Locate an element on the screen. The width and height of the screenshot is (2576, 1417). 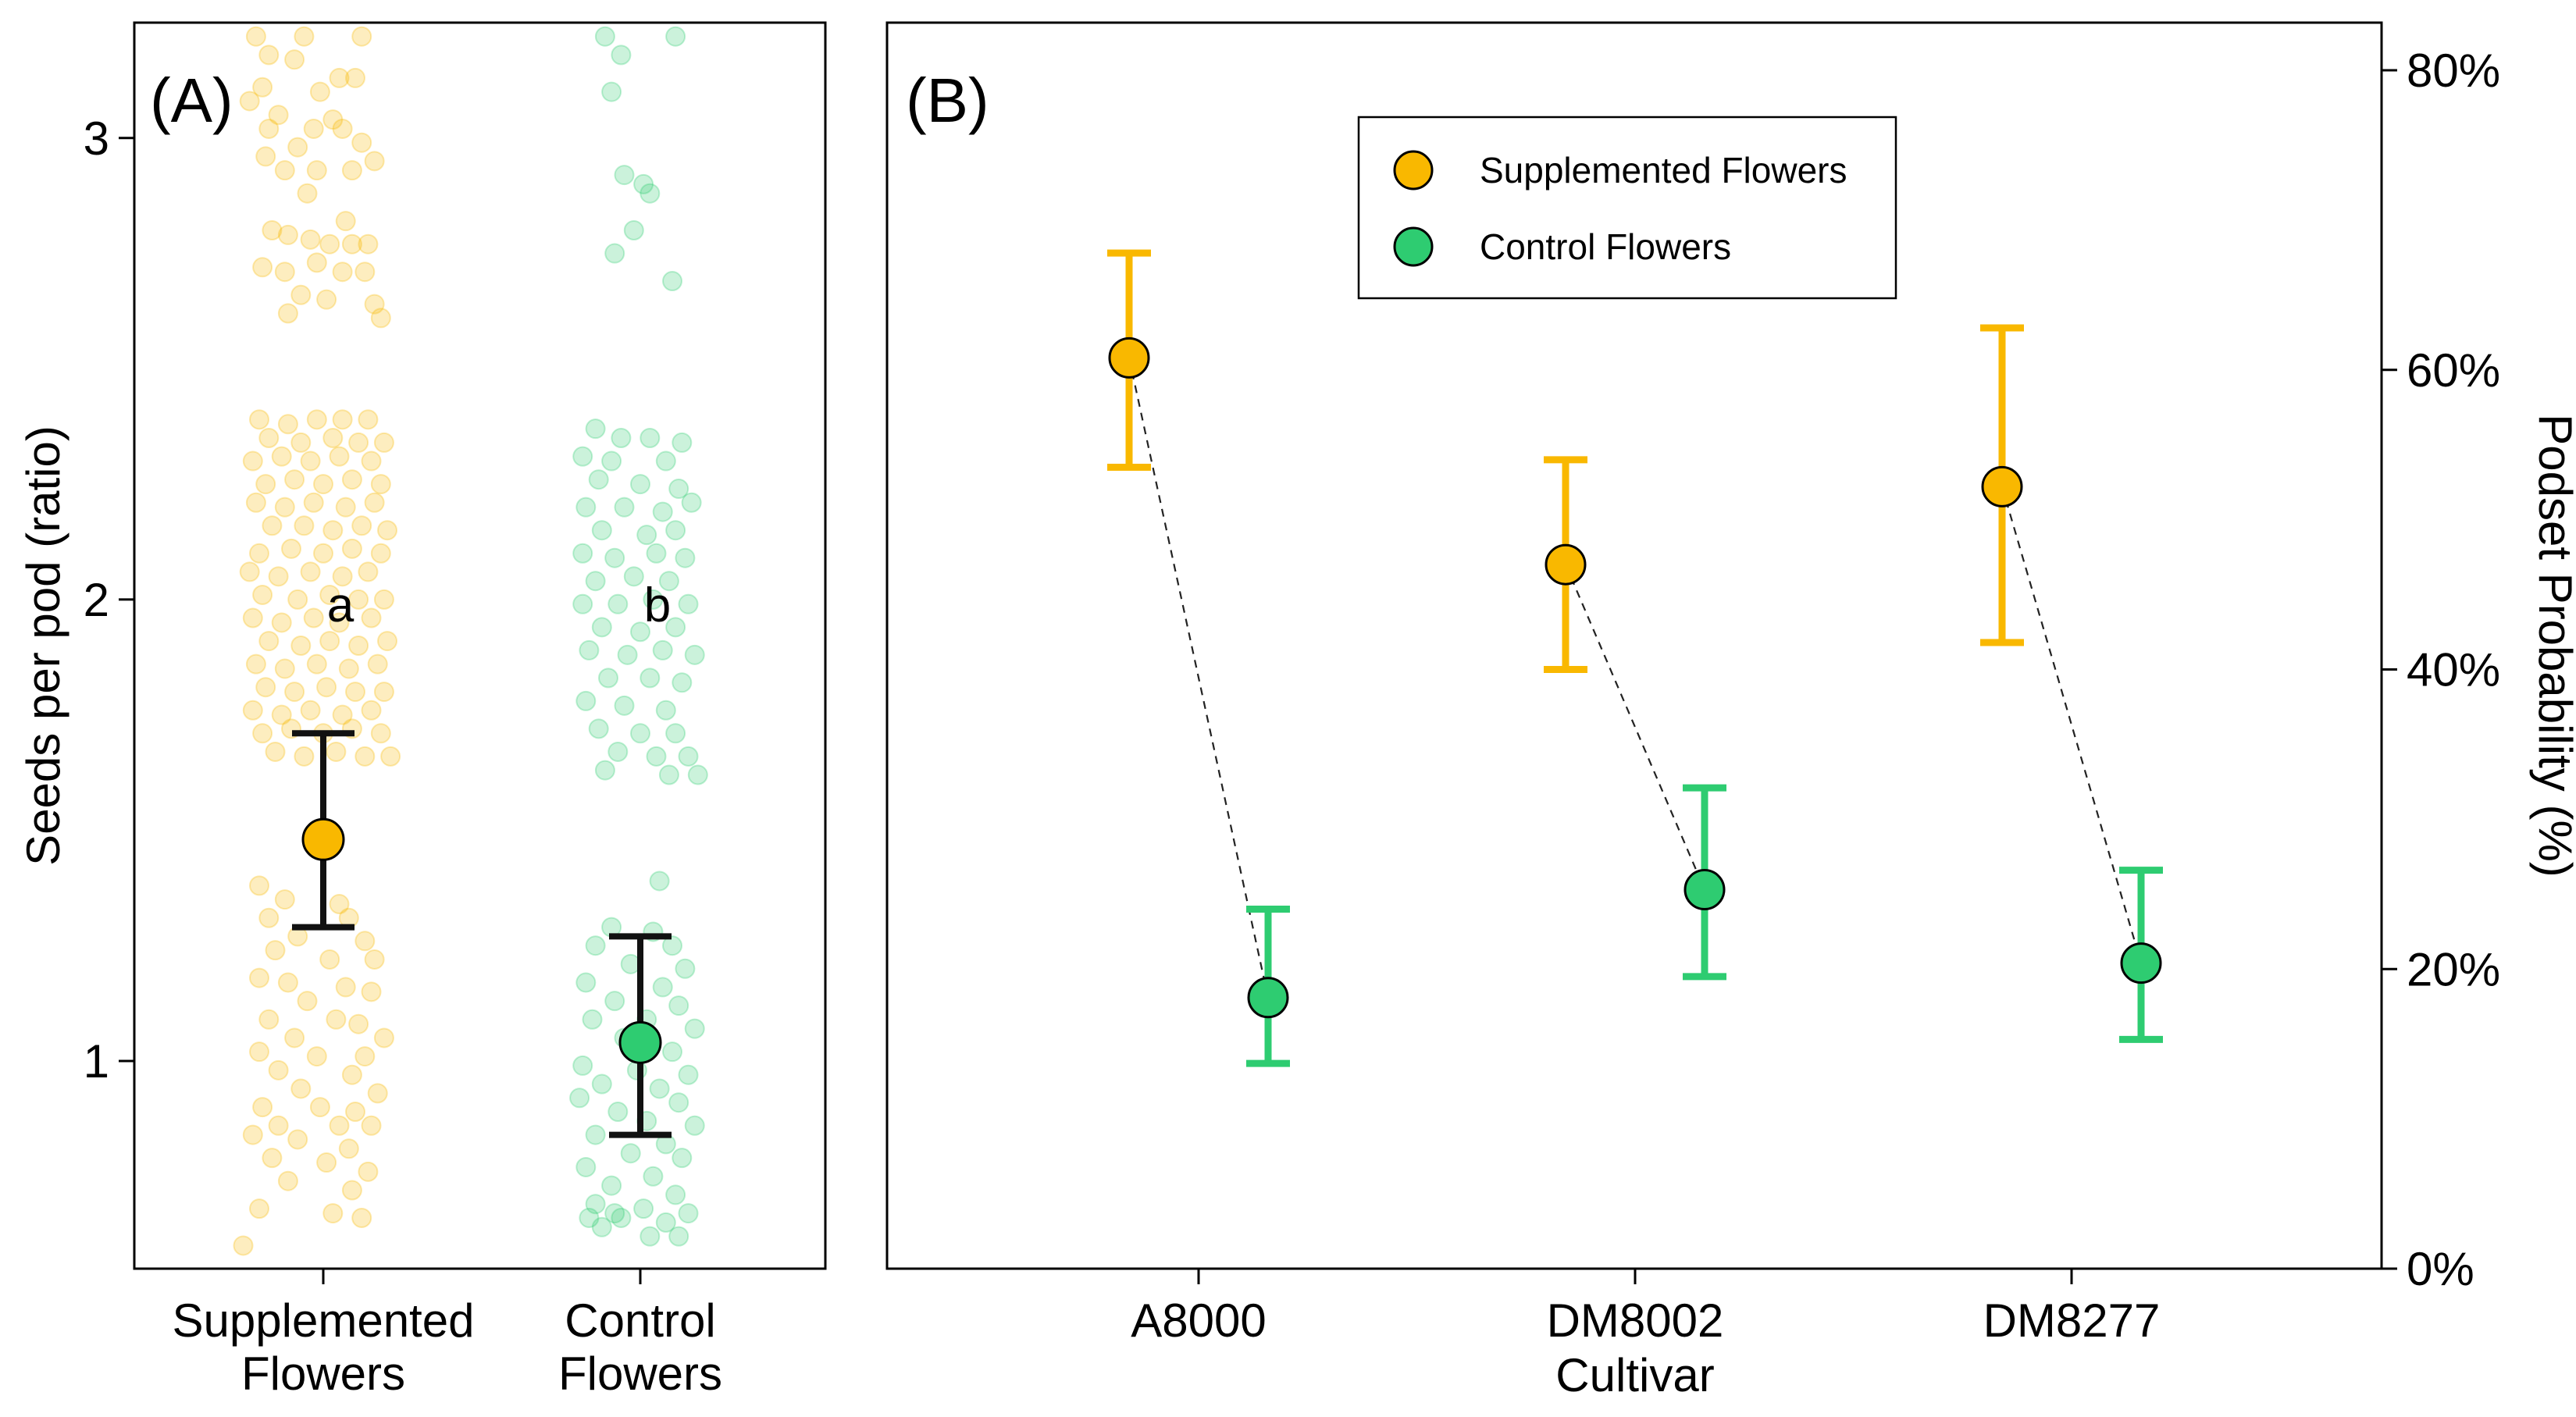
legend-marker-control is located at coordinates (1413, 246).